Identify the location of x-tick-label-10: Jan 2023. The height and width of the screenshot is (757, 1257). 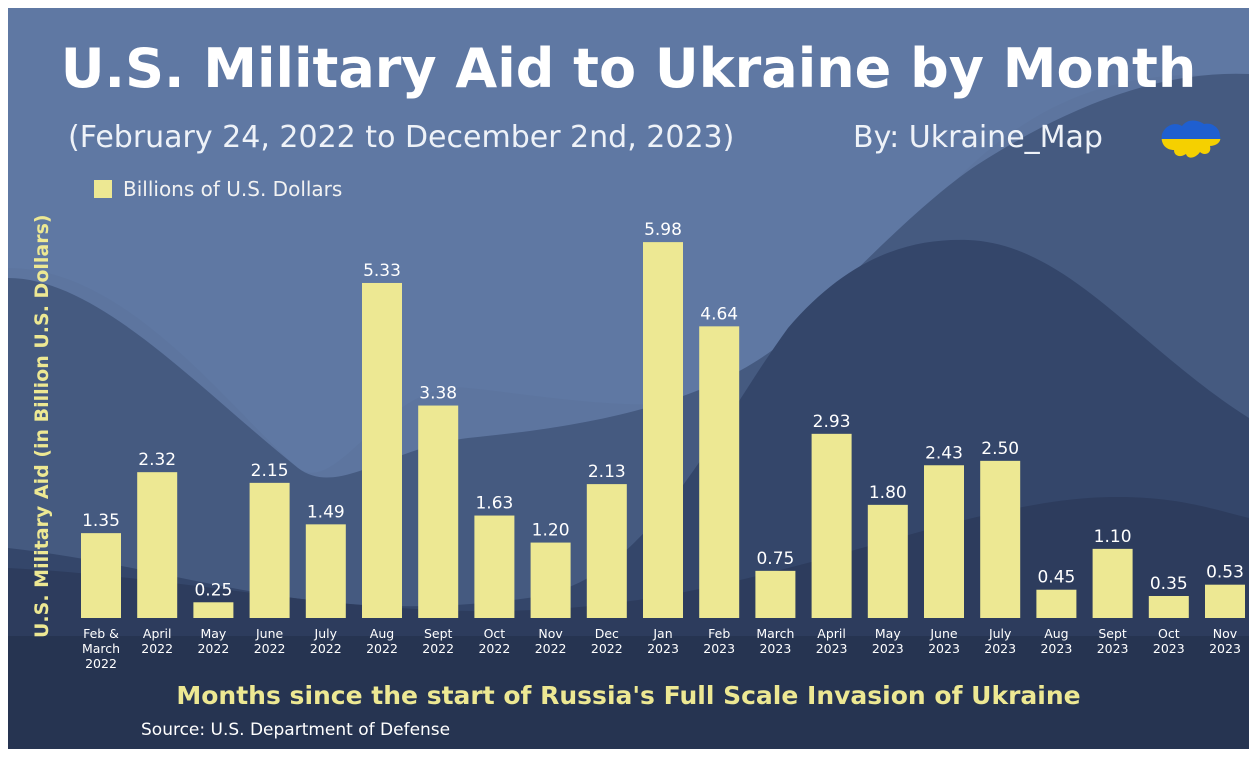
(663, 641).